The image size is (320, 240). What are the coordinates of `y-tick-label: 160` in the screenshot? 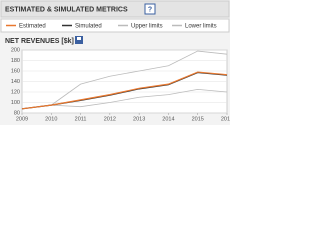 It's located at (15, 71).